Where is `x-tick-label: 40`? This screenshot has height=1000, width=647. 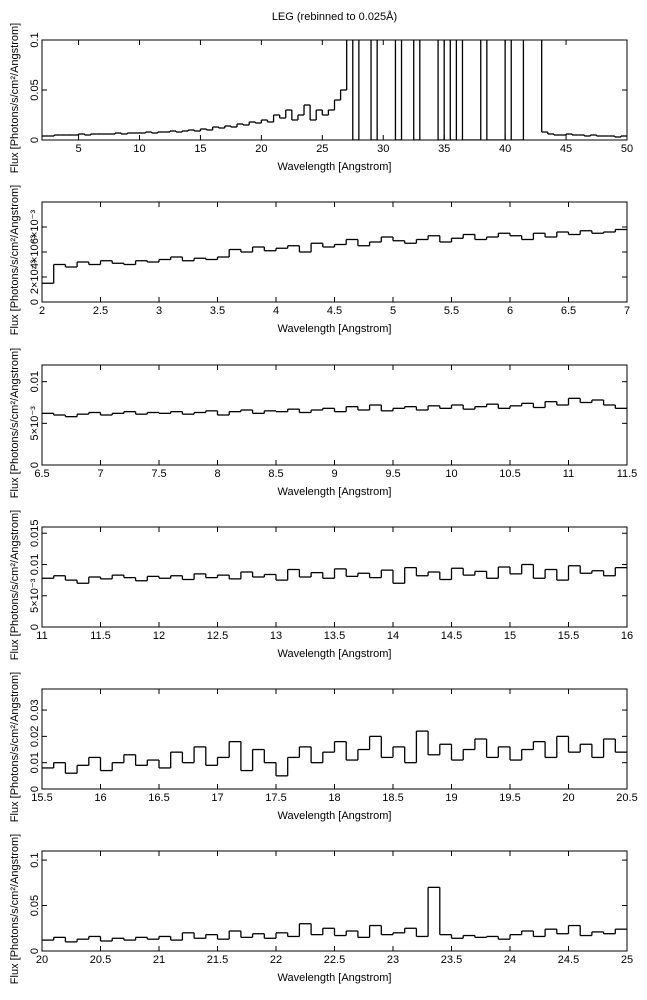
x-tick-label: 40 is located at coordinates (505, 149).